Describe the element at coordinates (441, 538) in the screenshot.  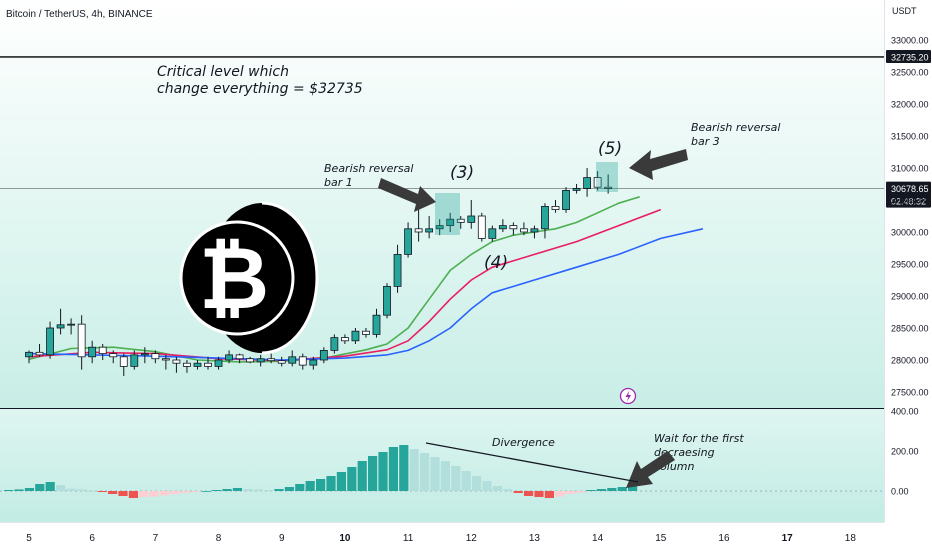
I see `time-axis: 5 6 7 8 9 10 11 12 13 14 15 16 17 18` at that location.